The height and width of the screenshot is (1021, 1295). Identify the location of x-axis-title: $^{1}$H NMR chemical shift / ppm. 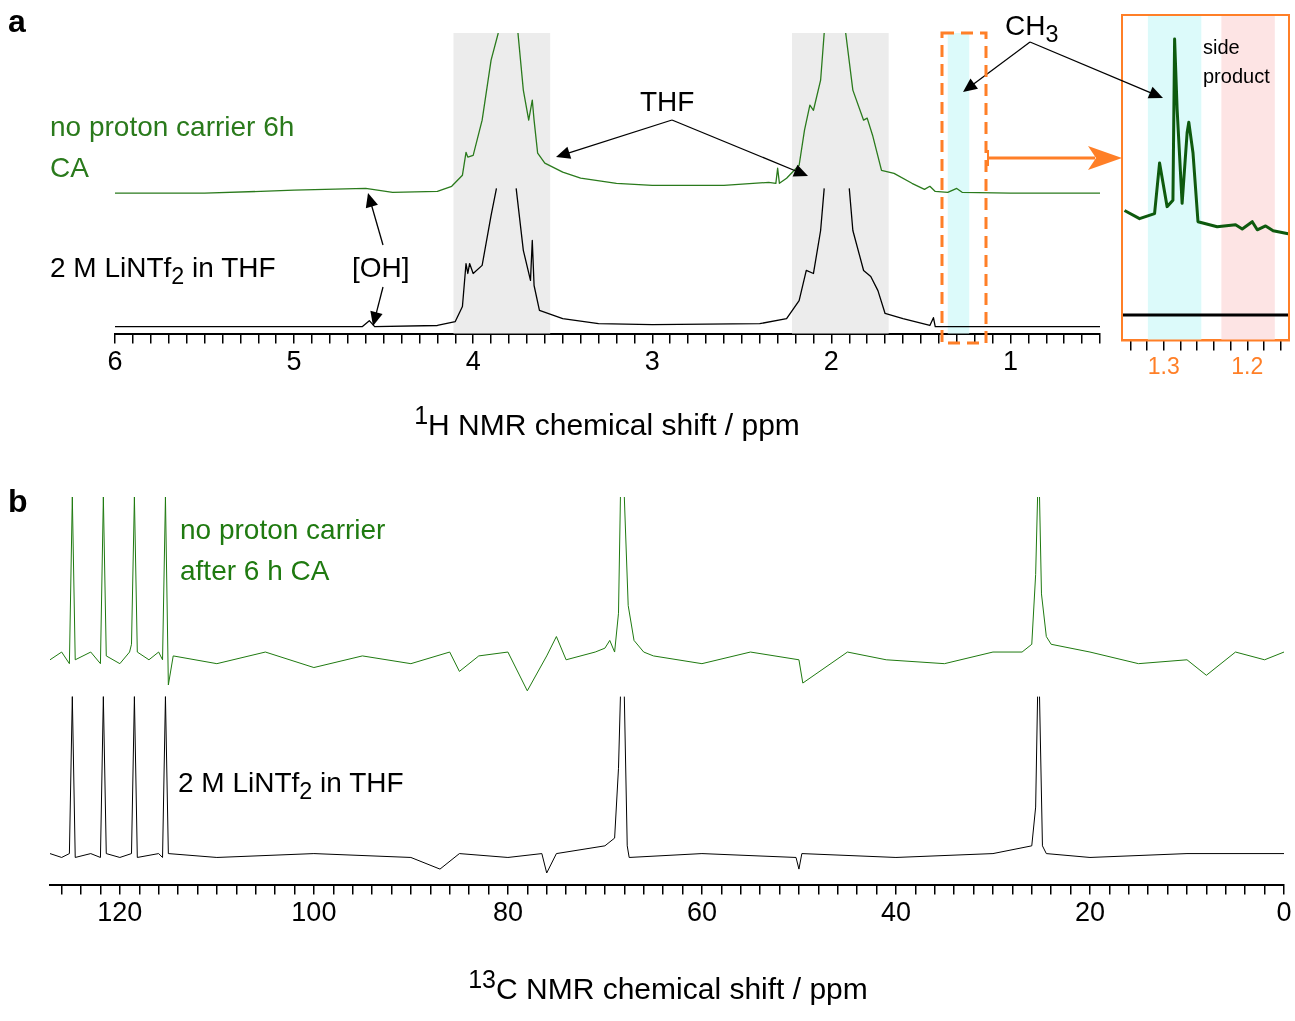
(607, 421).